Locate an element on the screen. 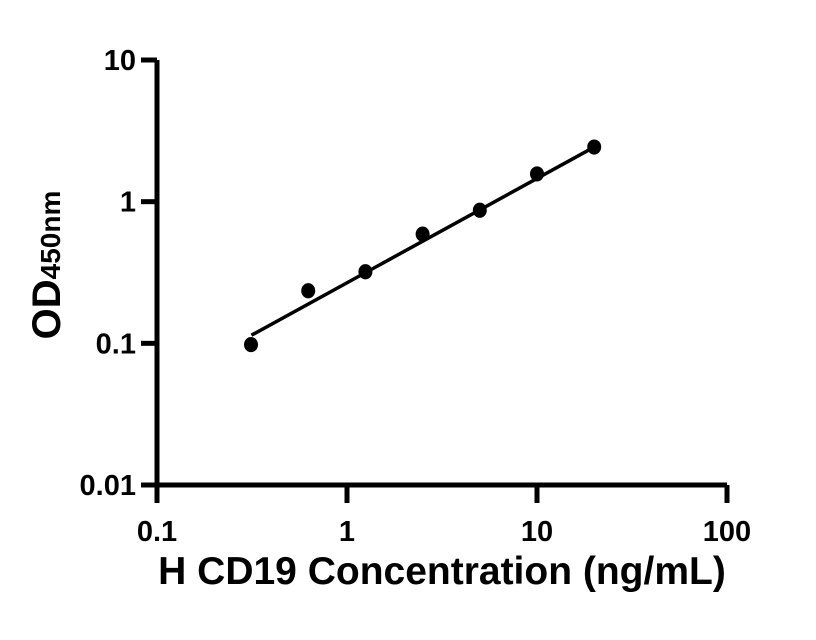  y-axis-title-subscript: 450nm is located at coordinates (50, 235).